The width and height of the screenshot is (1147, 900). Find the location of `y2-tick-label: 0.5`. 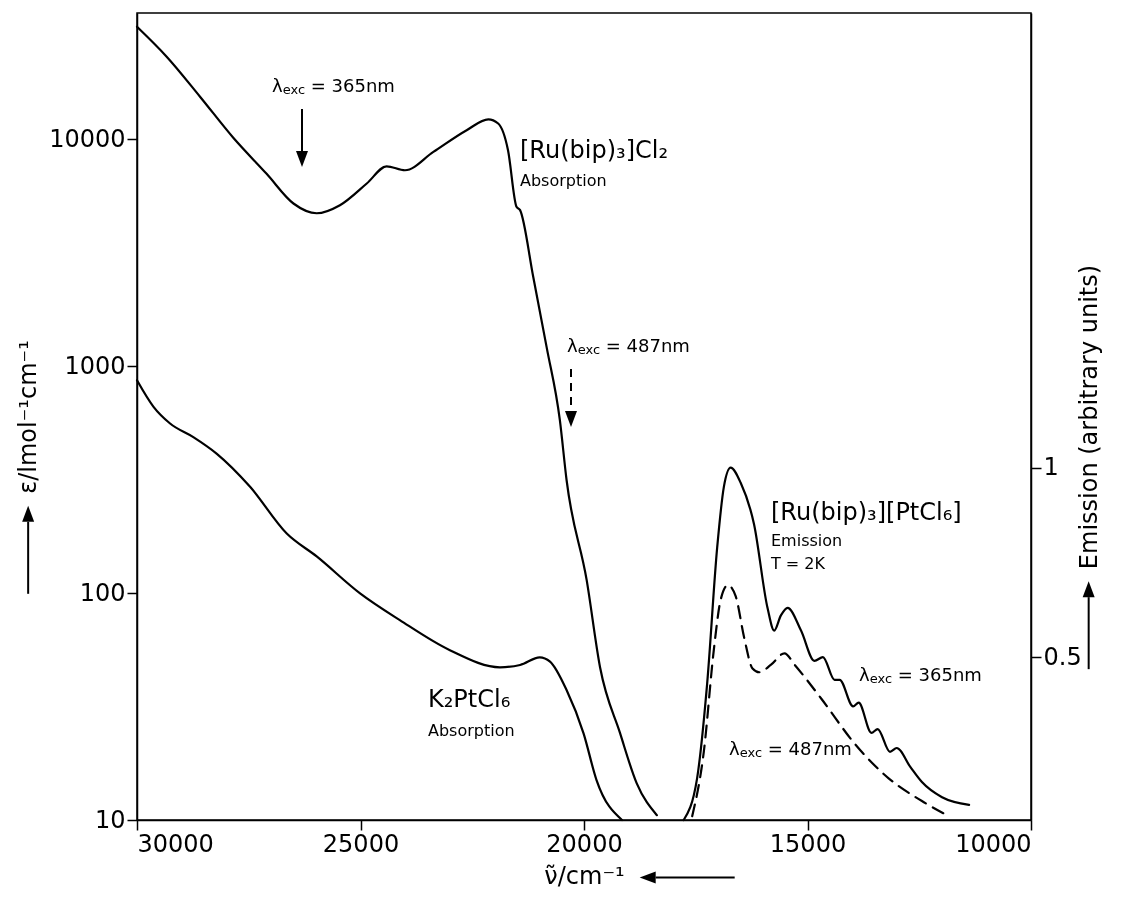

y2-tick-label: 0.5 is located at coordinates (1062, 656).